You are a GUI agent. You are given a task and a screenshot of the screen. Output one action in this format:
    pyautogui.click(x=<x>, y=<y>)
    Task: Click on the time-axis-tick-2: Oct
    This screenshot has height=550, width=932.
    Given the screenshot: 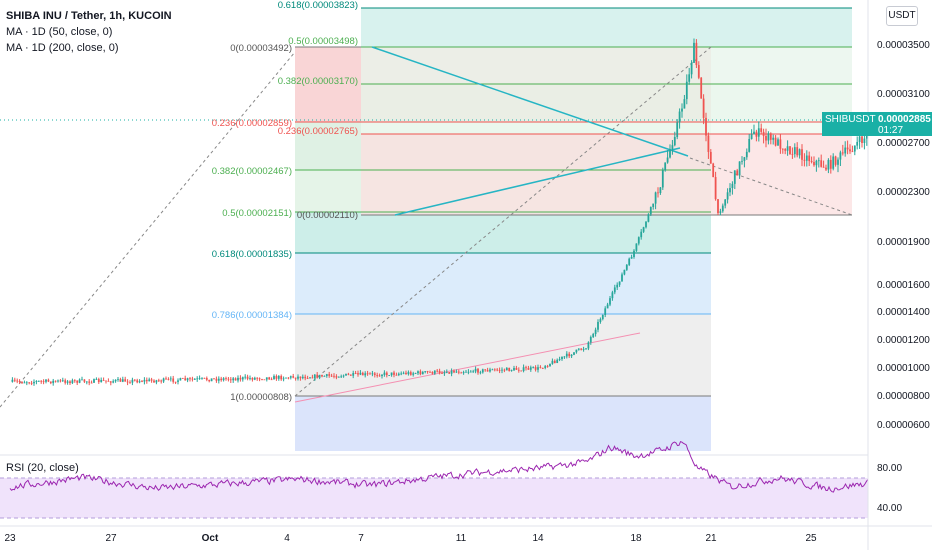 What is the action you would take?
    pyautogui.click(x=210, y=538)
    